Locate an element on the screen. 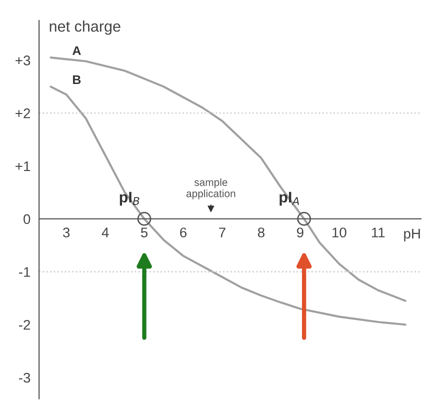 Image resolution: width=434 pixels, height=411 pixels. y-tick-label: +3 is located at coordinates (23, 61).